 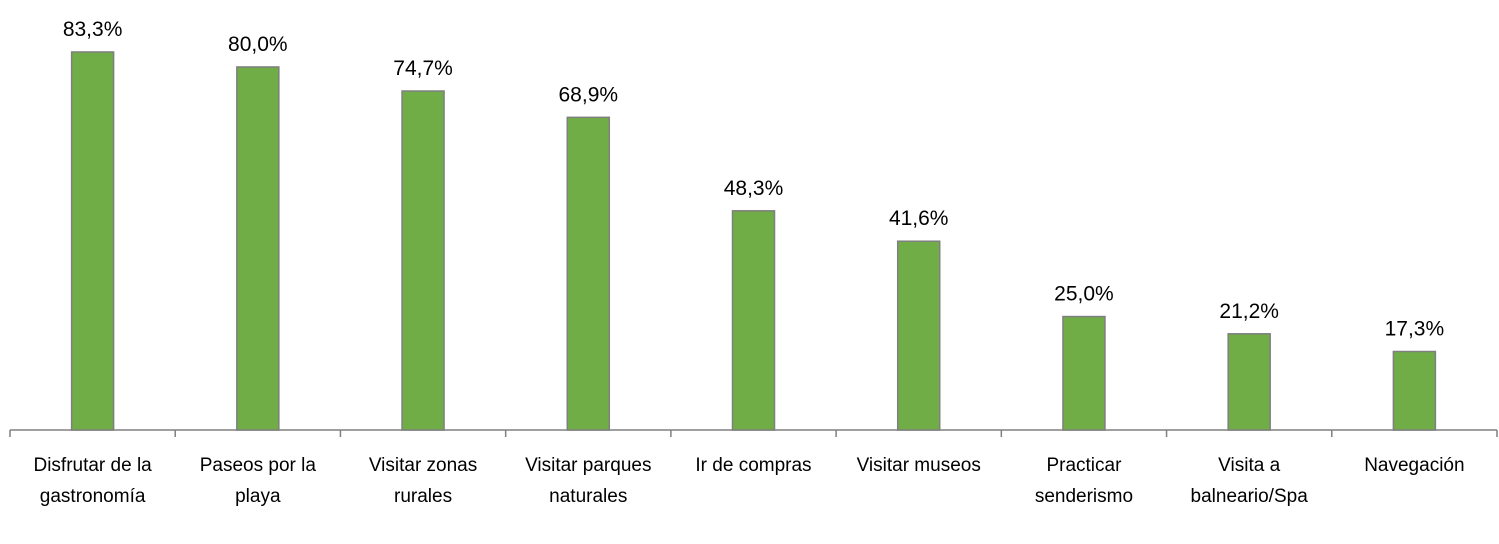 What do you see at coordinates (919, 218) in the screenshot?
I see `data-label: 41,6%` at bounding box center [919, 218].